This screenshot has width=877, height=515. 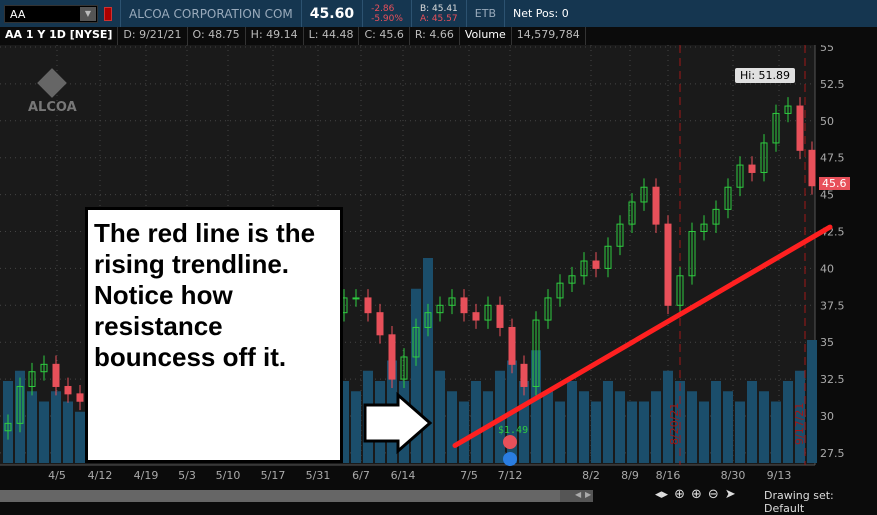 What do you see at coordinates (228, 475) in the screenshot?
I see `x-tick-label: 5/10` at bounding box center [228, 475].